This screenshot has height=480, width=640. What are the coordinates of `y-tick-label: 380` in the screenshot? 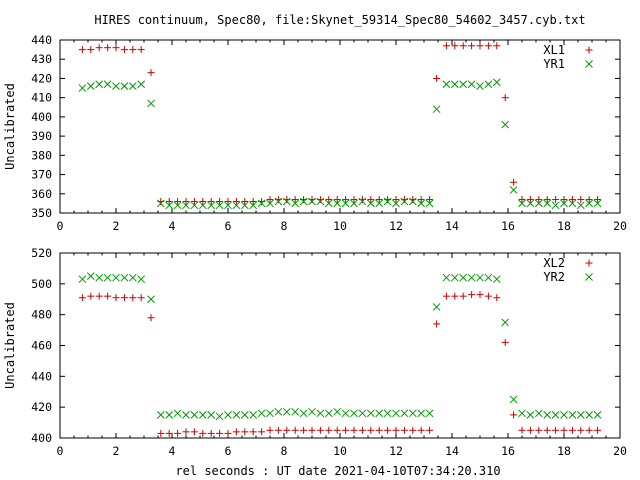 It's located at (41, 155).